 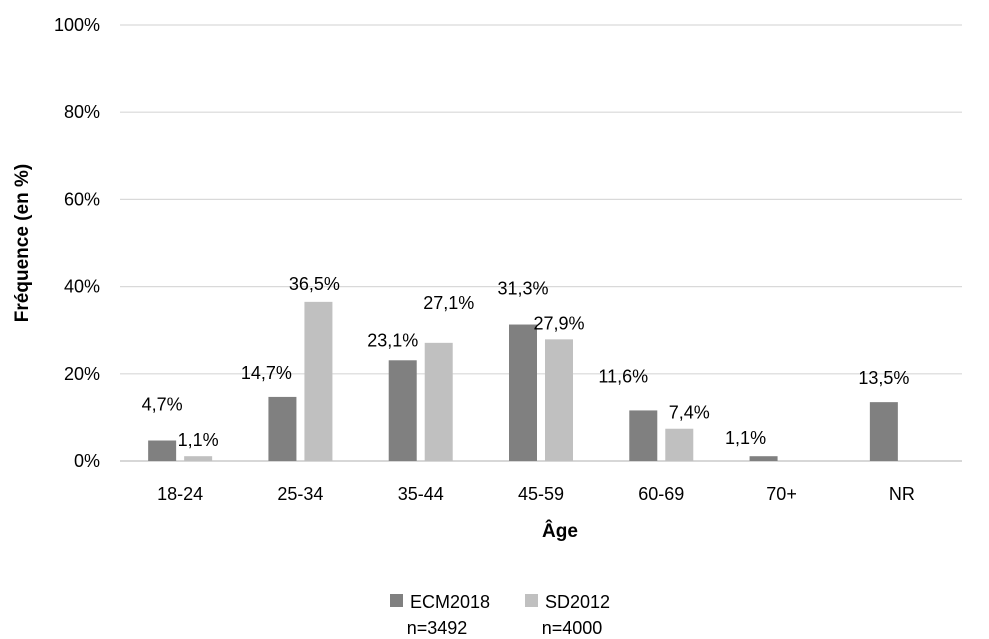 What do you see at coordinates (82, 287) in the screenshot?
I see `y-tick-label: 40%` at bounding box center [82, 287].